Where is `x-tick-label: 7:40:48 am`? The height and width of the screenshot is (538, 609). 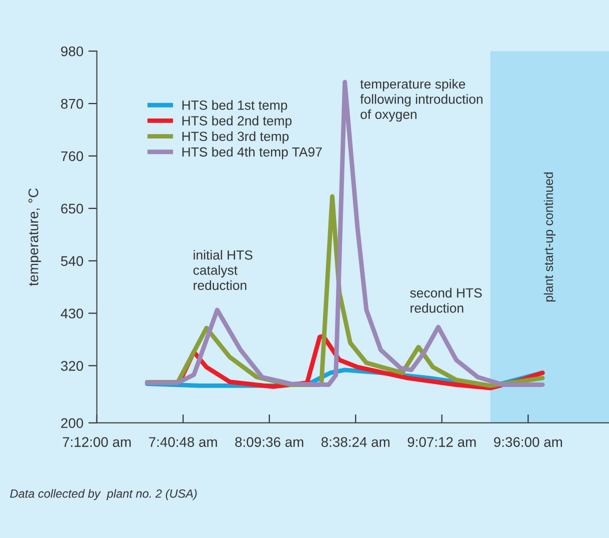
x-tick-label: 7:40:48 am is located at coordinates (183, 442).